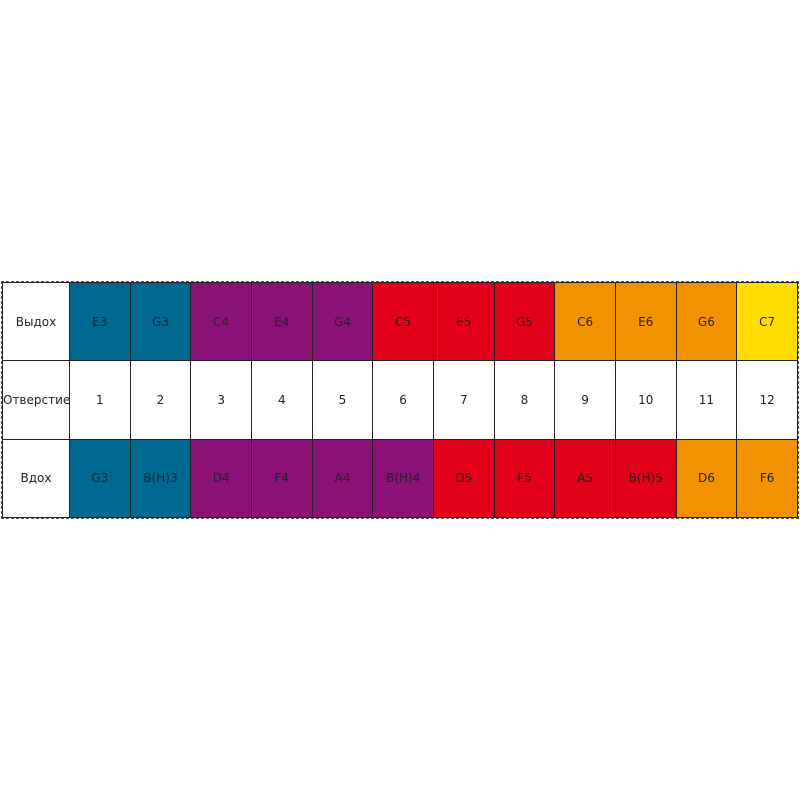 The image size is (800, 800). Describe the element at coordinates (403, 400) in the screenshot. I see `note-cell: 6` at that location.